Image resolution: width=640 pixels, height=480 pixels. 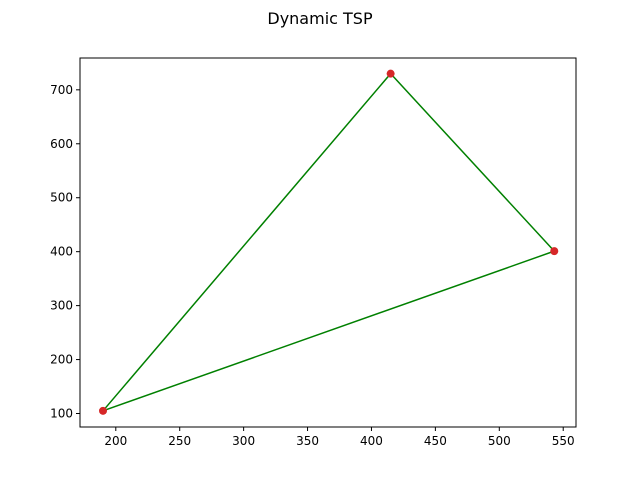 I want to click on y-tick-label: 500, so click(x=61, y=198).